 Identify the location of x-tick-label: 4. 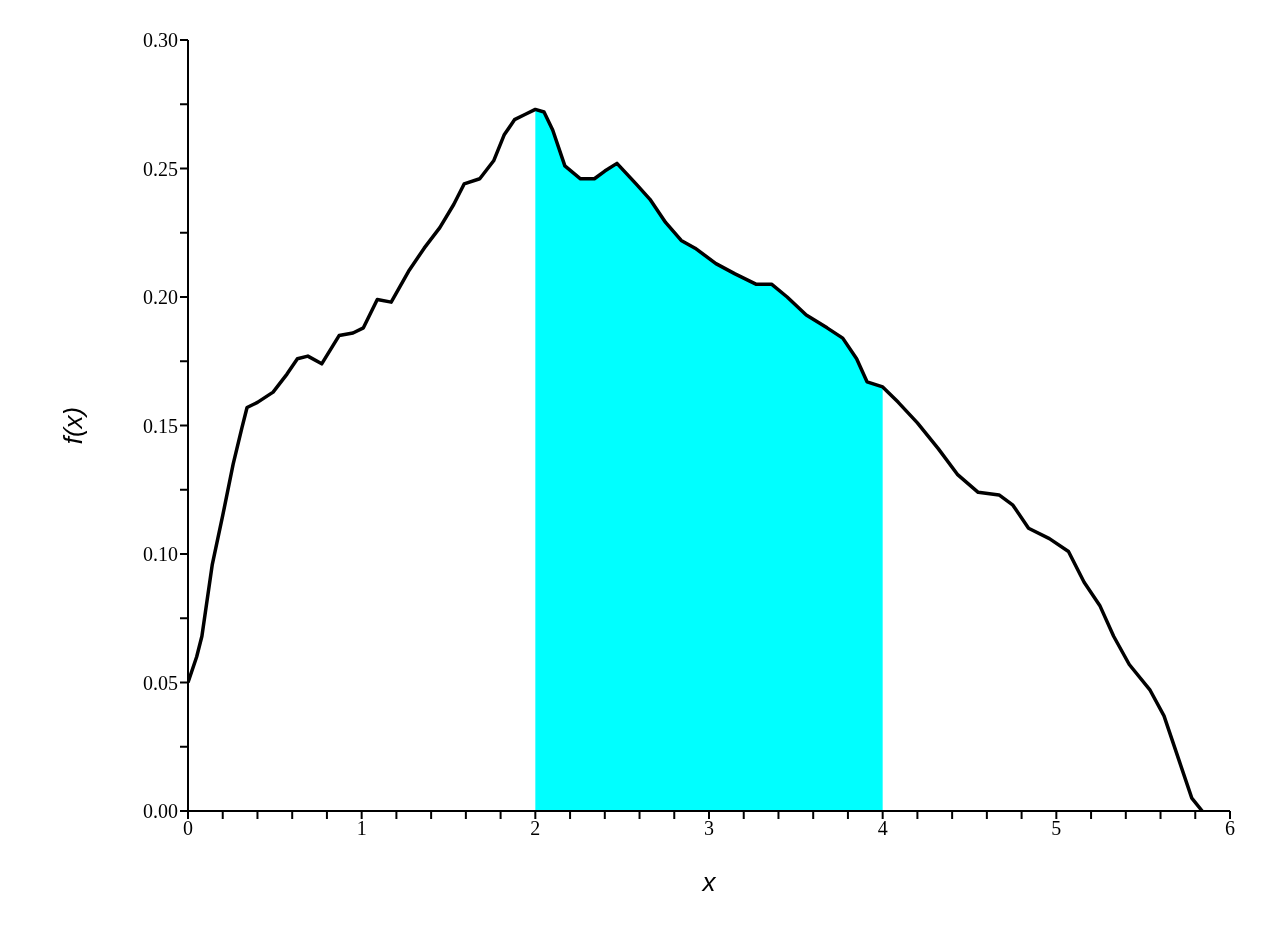
(882, 828).